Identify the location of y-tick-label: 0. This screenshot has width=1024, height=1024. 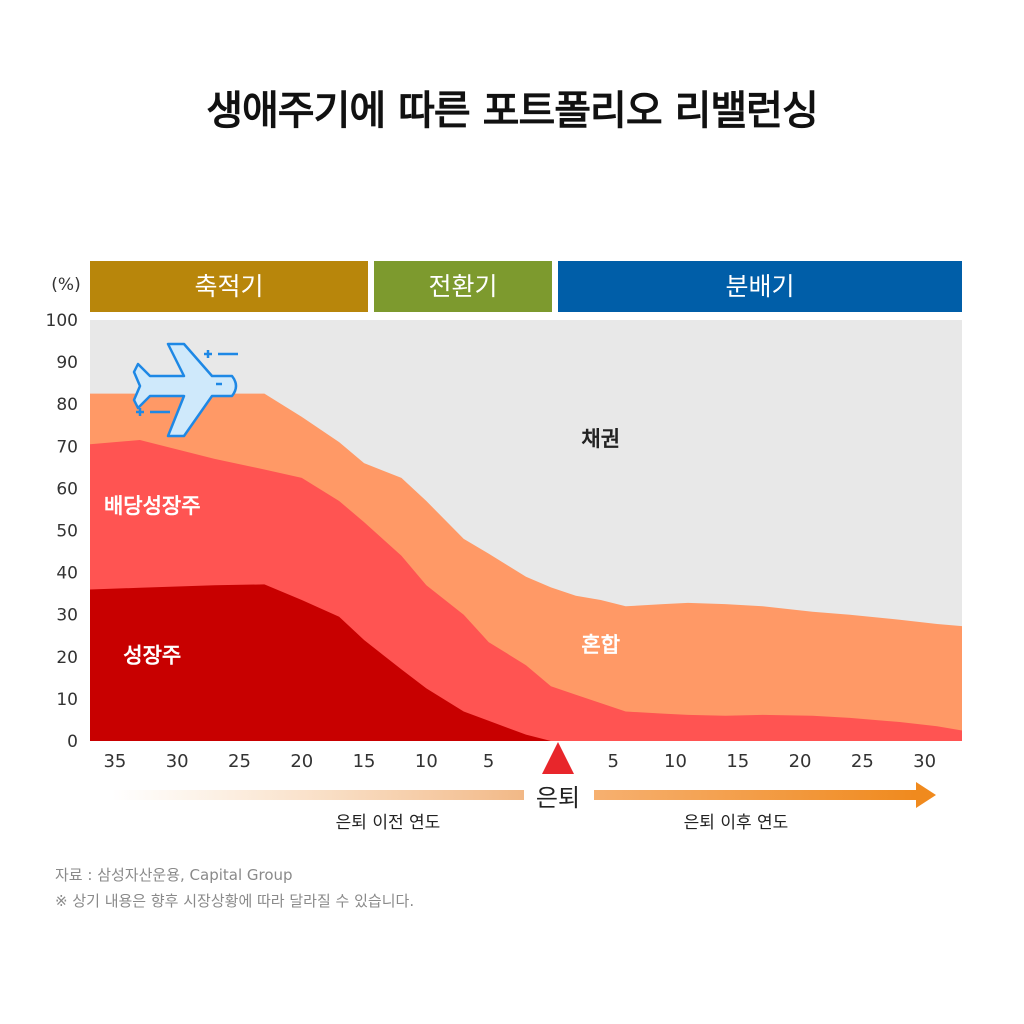
(72, 742).